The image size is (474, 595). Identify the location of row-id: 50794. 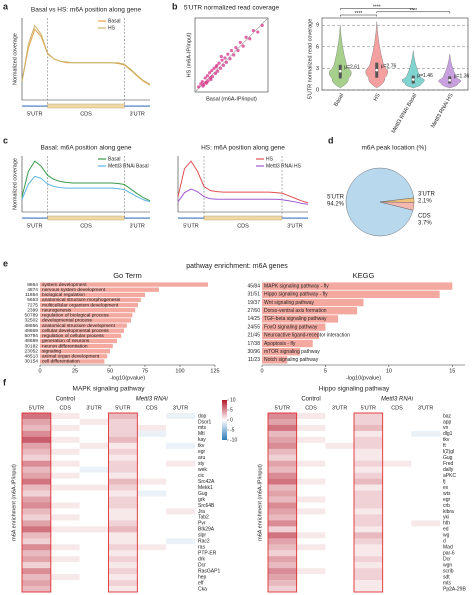
(31, 336).